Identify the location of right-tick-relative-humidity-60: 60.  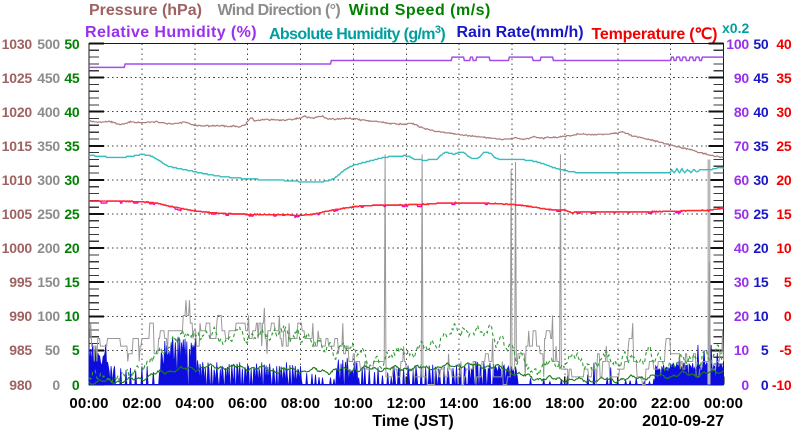
(741, 179).